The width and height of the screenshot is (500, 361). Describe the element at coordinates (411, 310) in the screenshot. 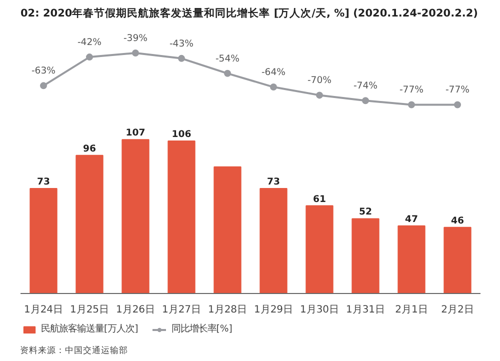

I see `x-tick-label: 2月1日` at that location.